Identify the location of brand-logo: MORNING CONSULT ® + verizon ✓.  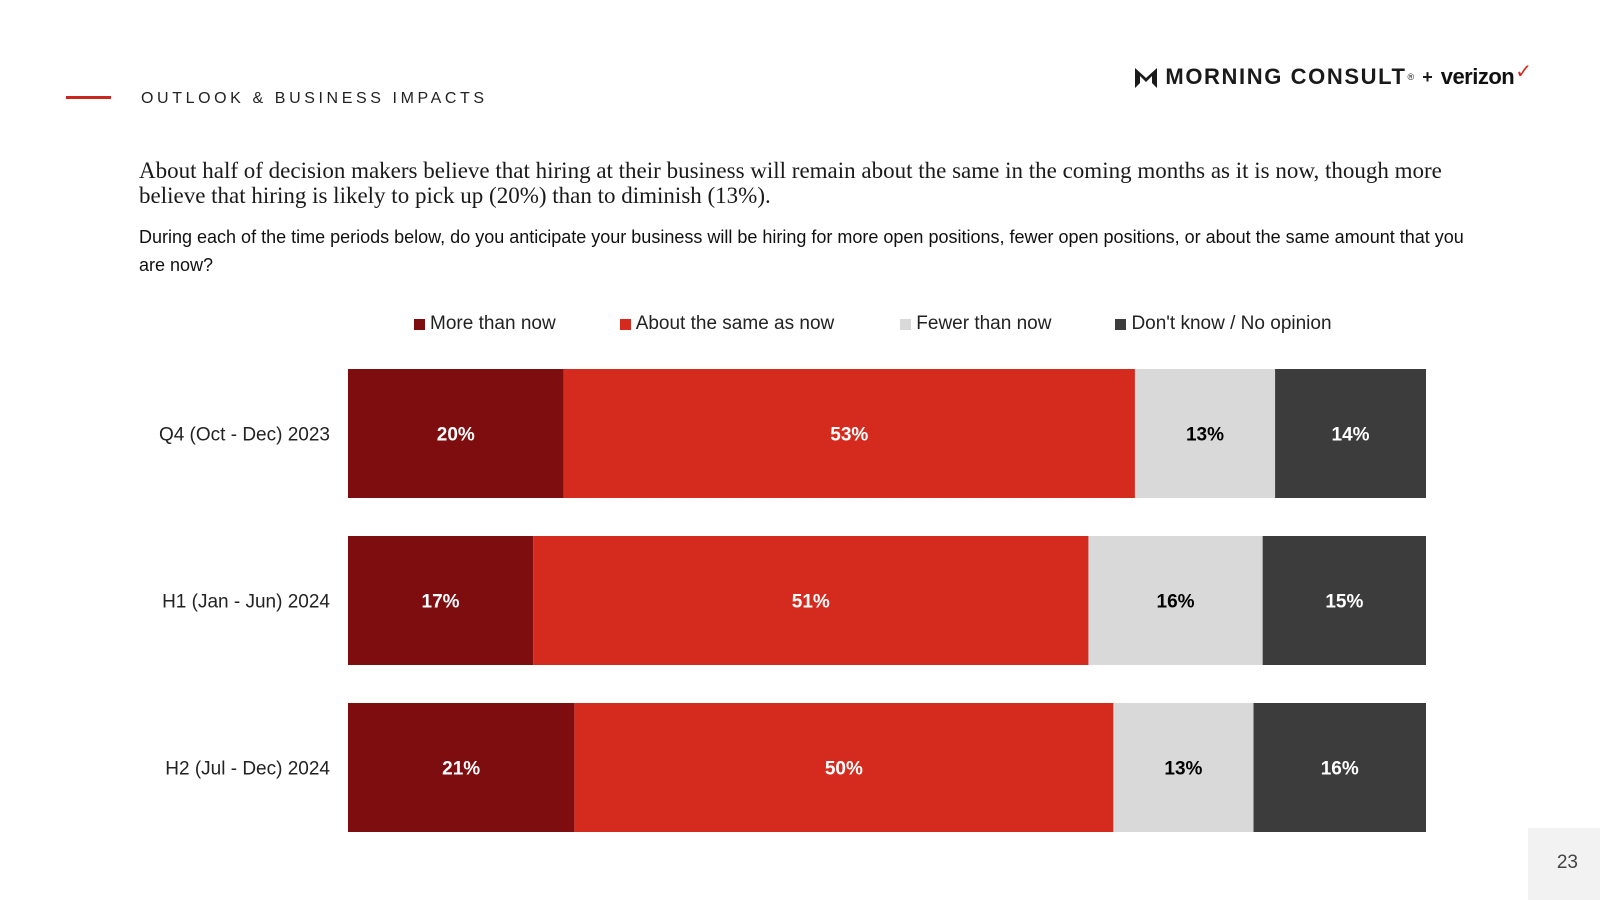
(1332, 75).